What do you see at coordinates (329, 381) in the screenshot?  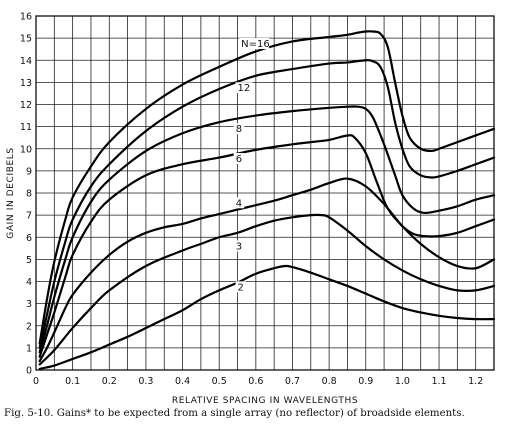 I see `x-tick-label: 0.8` at bounding box center [329, 381].